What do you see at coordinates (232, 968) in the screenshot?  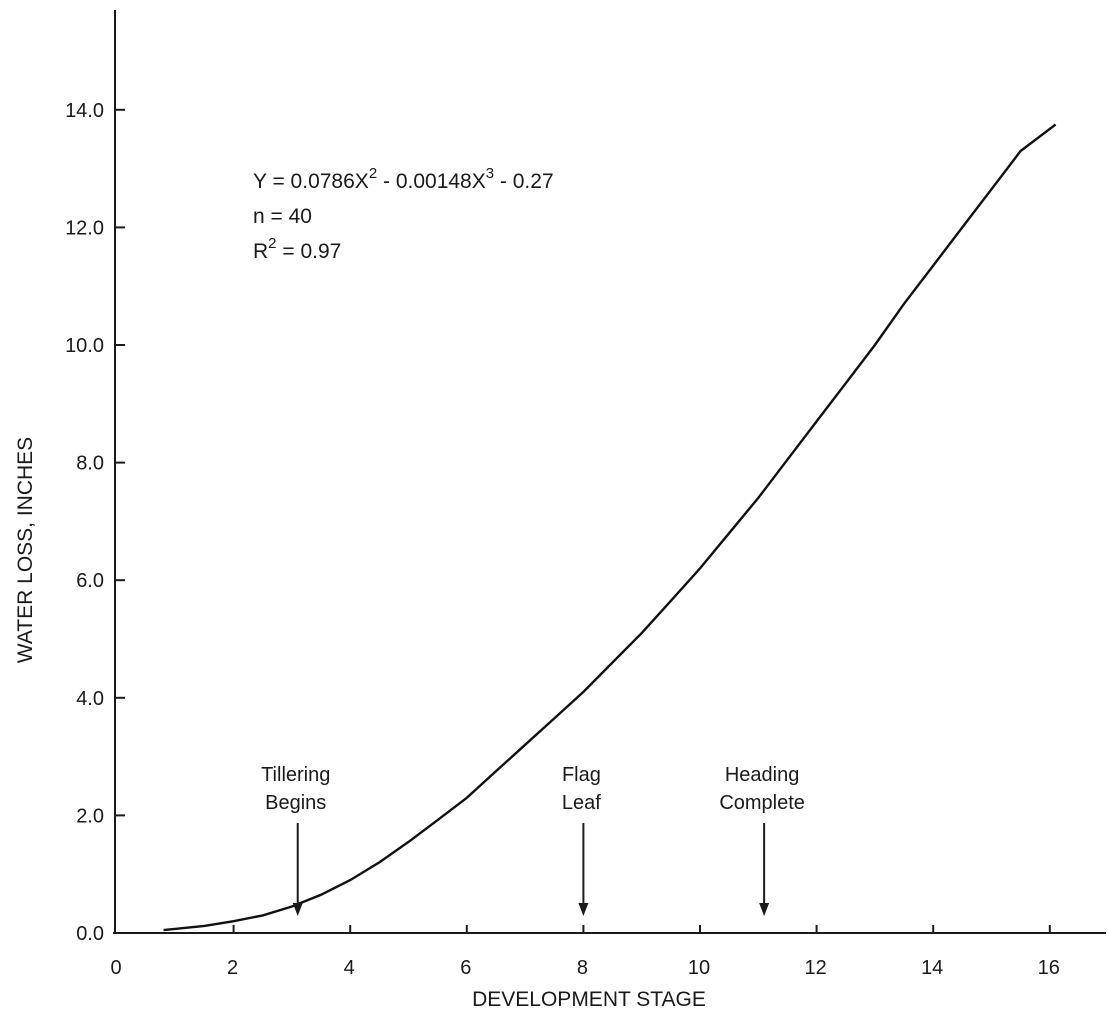 I see `x-tick-label-1: 2` at bounding box center [232, 968].